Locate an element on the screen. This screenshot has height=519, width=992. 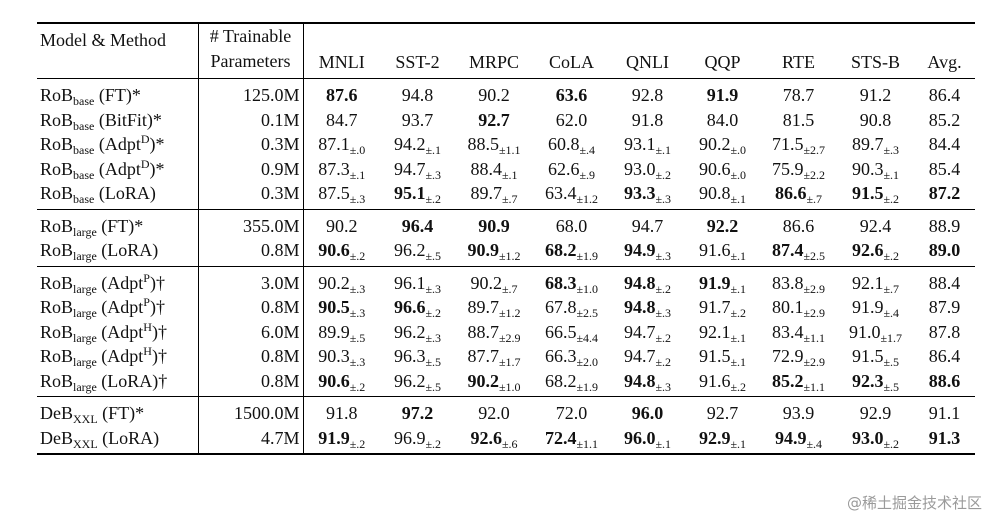
score: 91.8 is located at coordinates (647, 119).